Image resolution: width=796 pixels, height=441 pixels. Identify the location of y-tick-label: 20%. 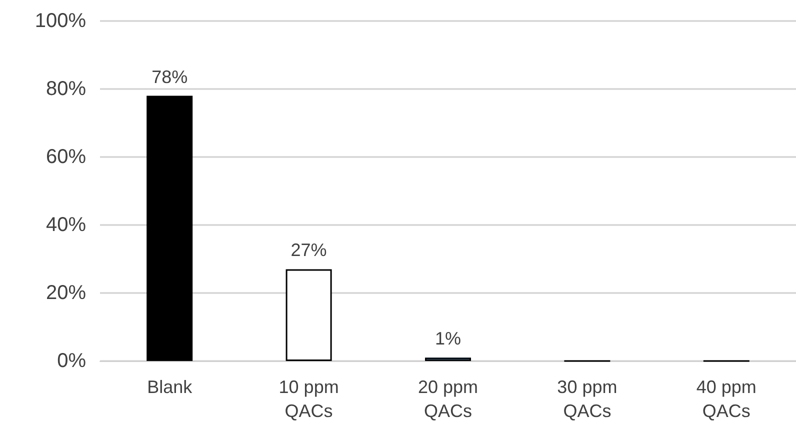
(66, 293).